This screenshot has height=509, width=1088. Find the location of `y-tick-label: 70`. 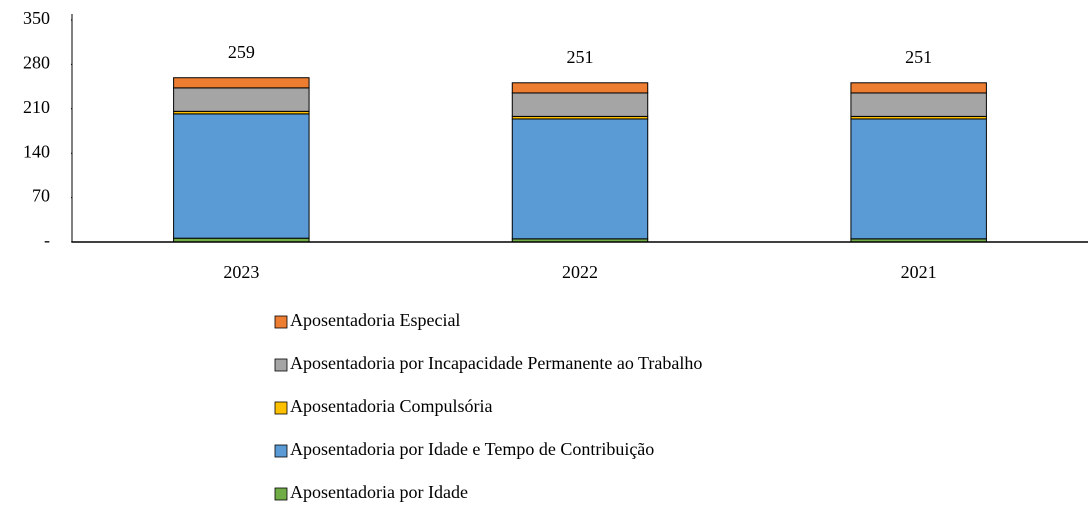

y-tick-label: 70 is located at coordinates (41, 196).